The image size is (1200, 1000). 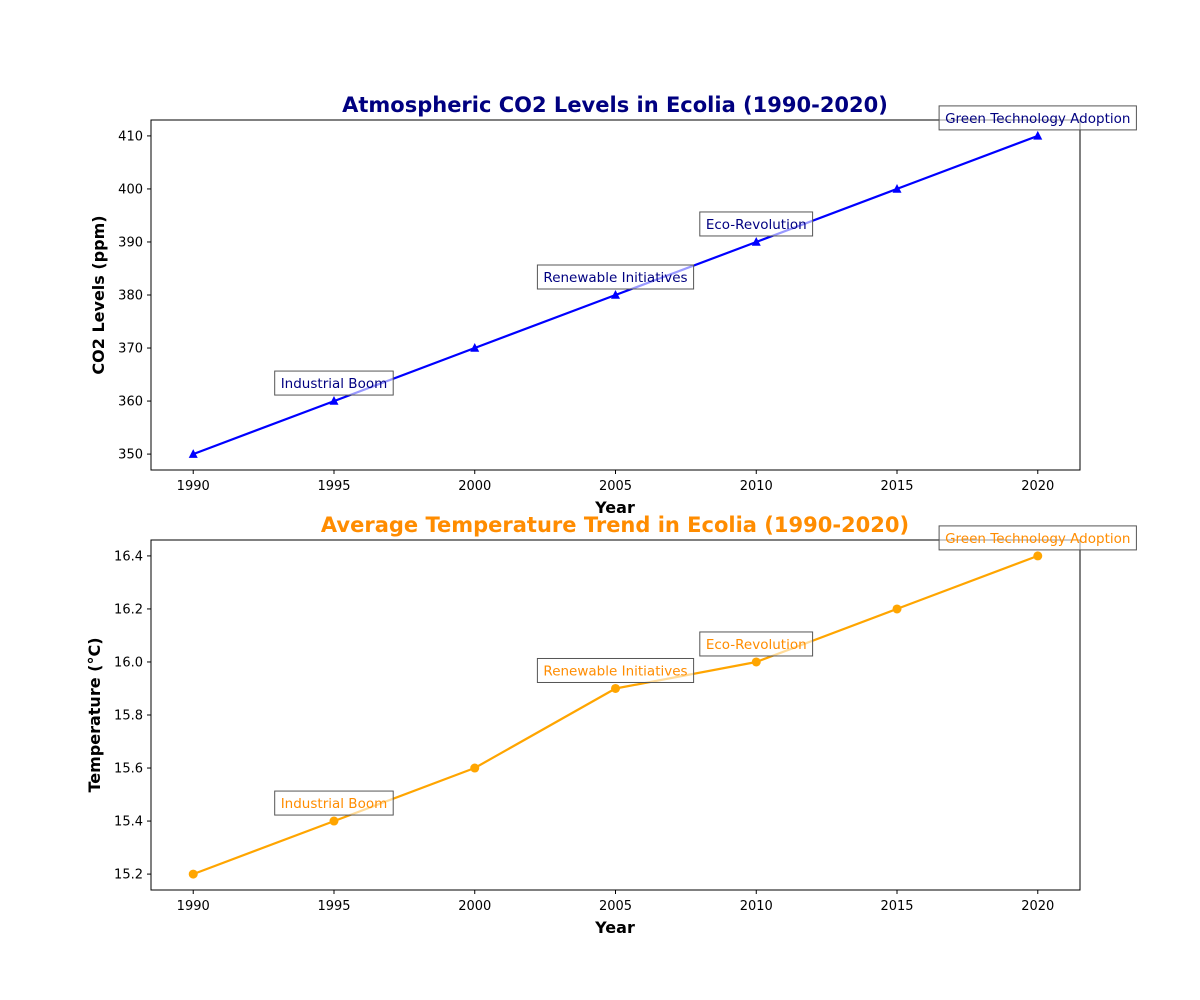 I want to click on y-tick-label: 400, so click(x=130, y=189).